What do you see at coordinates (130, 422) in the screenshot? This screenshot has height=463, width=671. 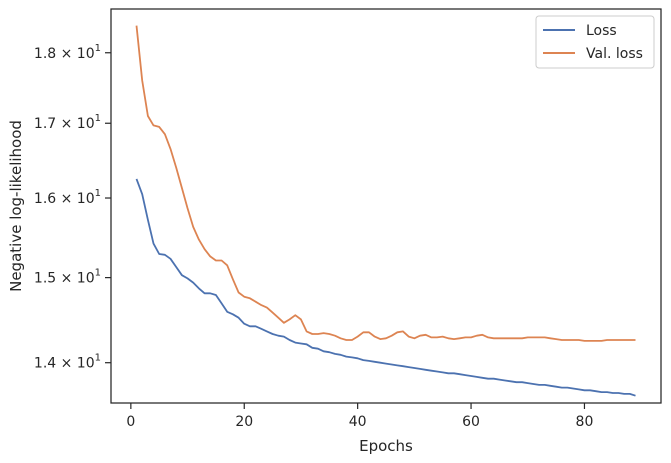 I see `x-tick-label: 0` at bounding box center [130, 422].